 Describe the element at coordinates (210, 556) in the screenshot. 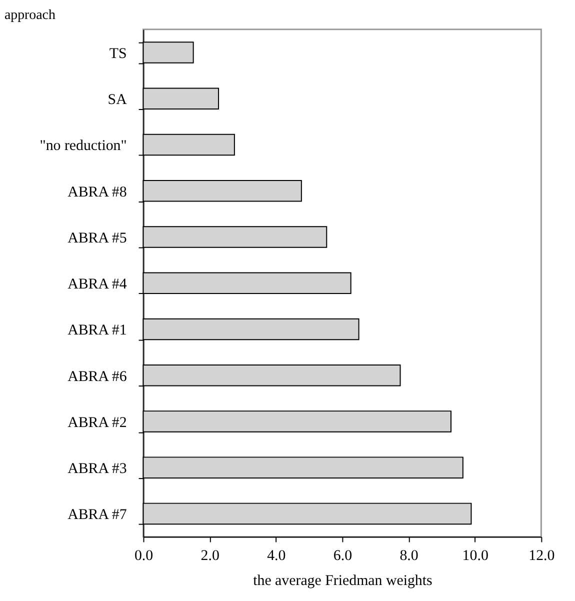

I see `x-tick-label: 2.0` at that location.